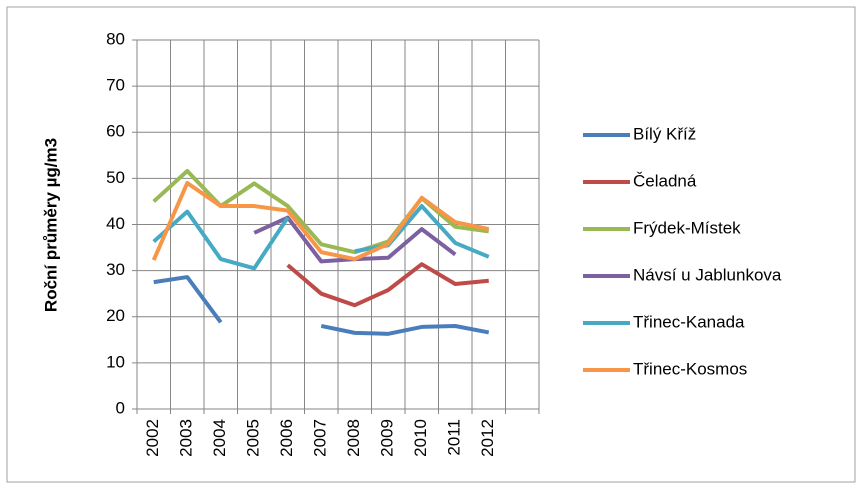  I want to click on y-tick-label: 70, so click(115, 85).